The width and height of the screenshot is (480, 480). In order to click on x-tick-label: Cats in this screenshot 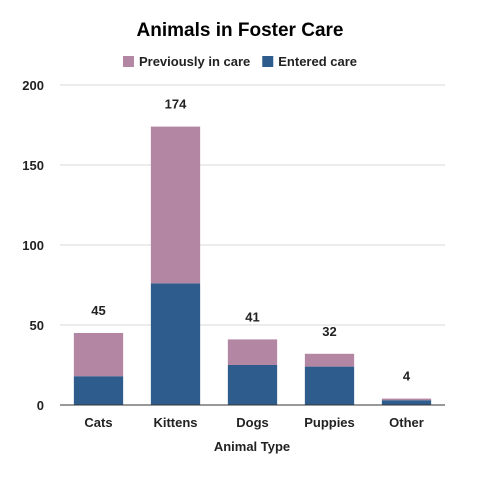, I will do `click(98, 422)`.